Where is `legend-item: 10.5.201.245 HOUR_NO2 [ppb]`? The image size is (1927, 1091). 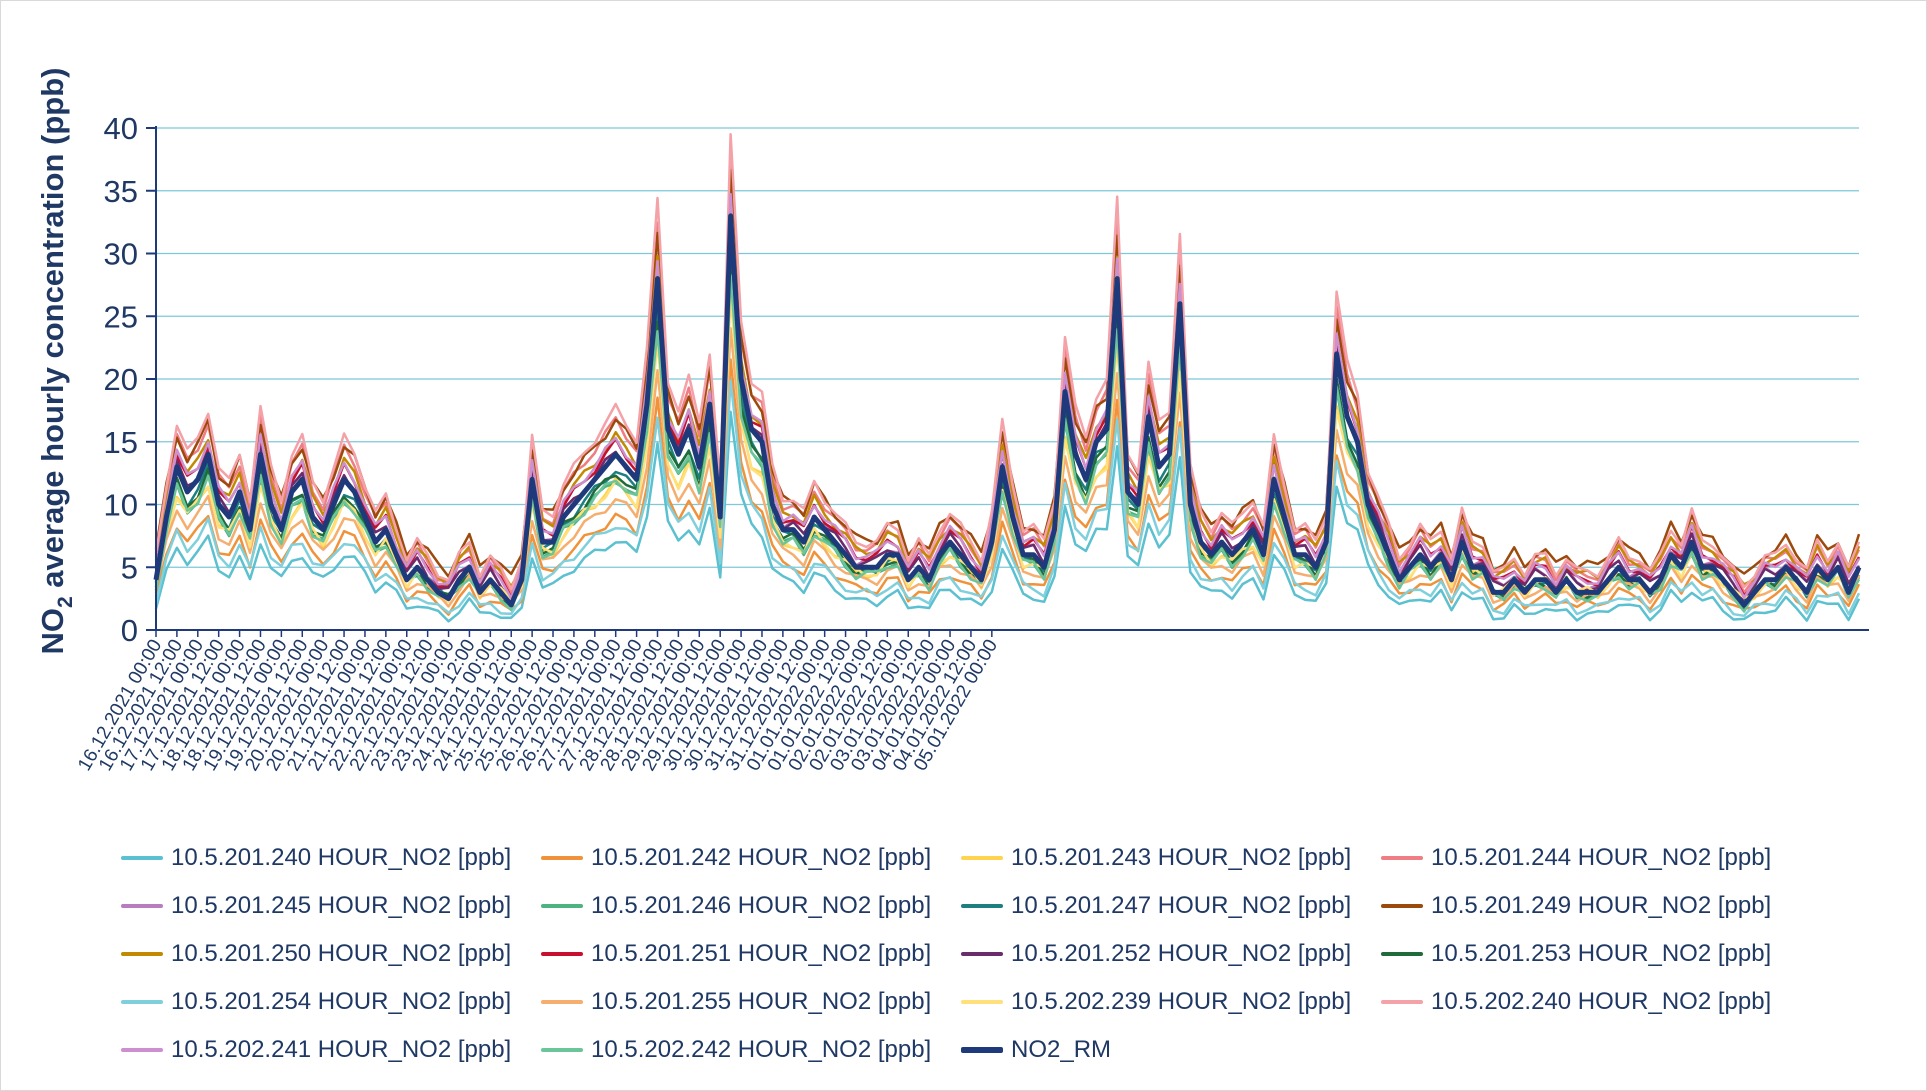 legend-item: 10.5.201.245 HOUR_NO2 [ppb] is located at coordinates (331, 906).